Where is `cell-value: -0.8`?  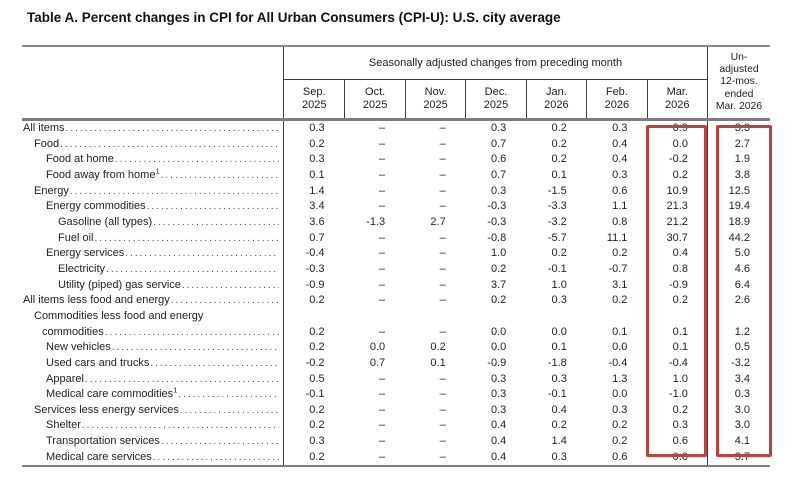 cell-value: -0.8 is located at coordinates (497, 237).